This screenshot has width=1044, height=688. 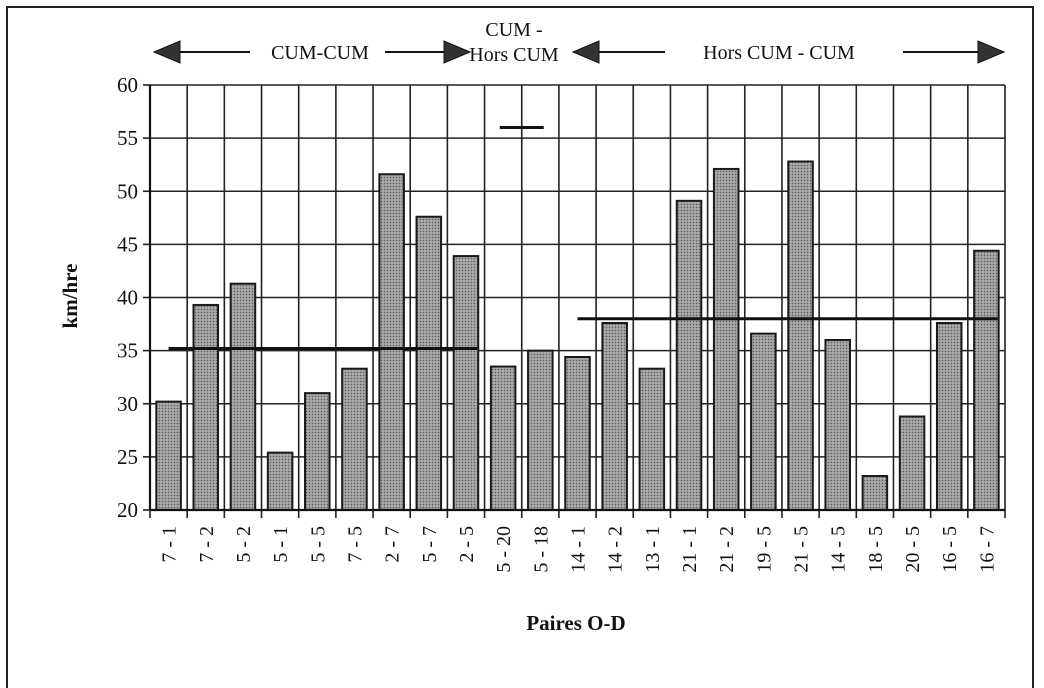 What do you see at coordinates (579, 549) in the screenshot?
I see `x-tick-label: 14 - 1` at bounding box center [579, 549].